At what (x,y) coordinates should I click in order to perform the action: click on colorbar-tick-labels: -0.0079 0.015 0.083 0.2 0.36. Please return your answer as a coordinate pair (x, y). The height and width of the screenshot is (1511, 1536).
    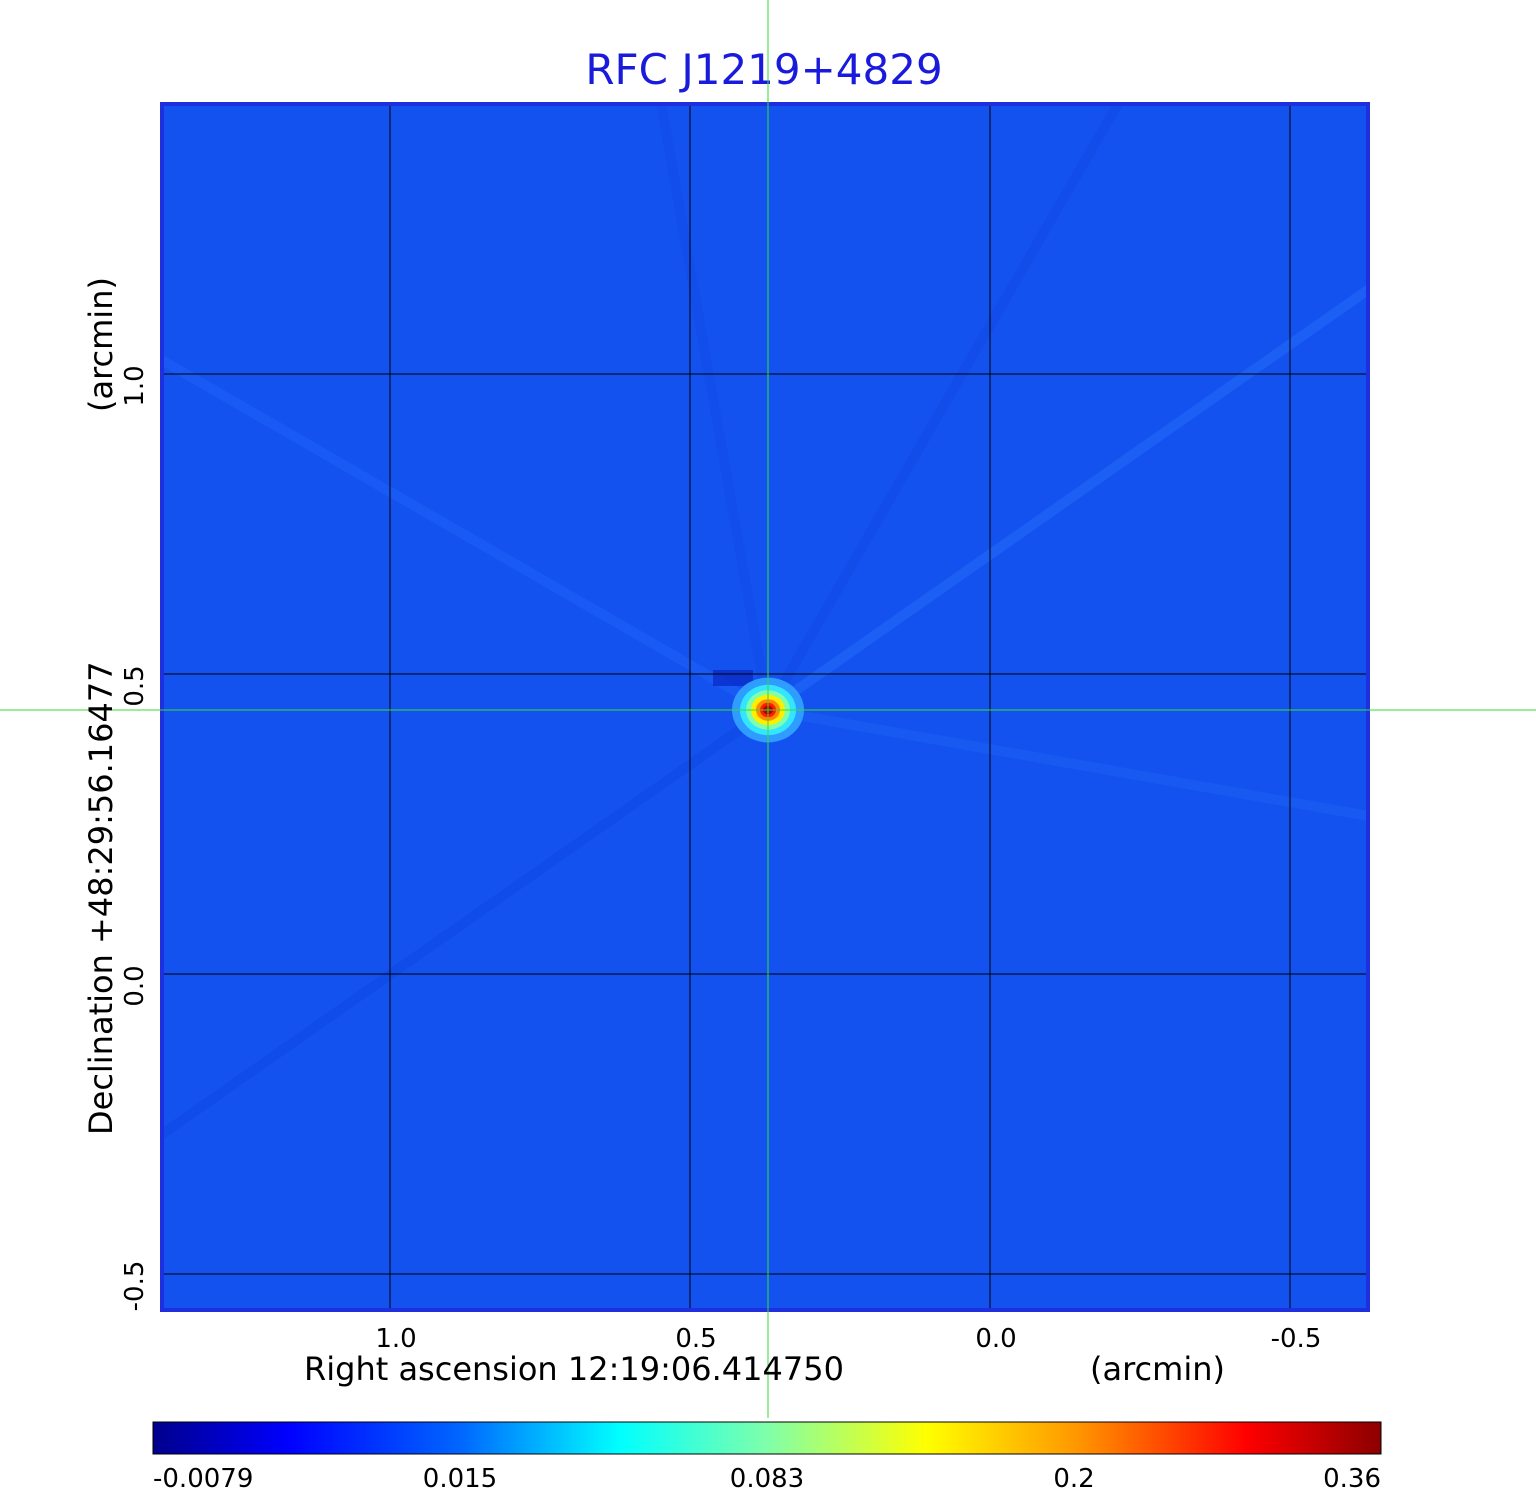
    Looking at the image, I should click on (767, 1479).